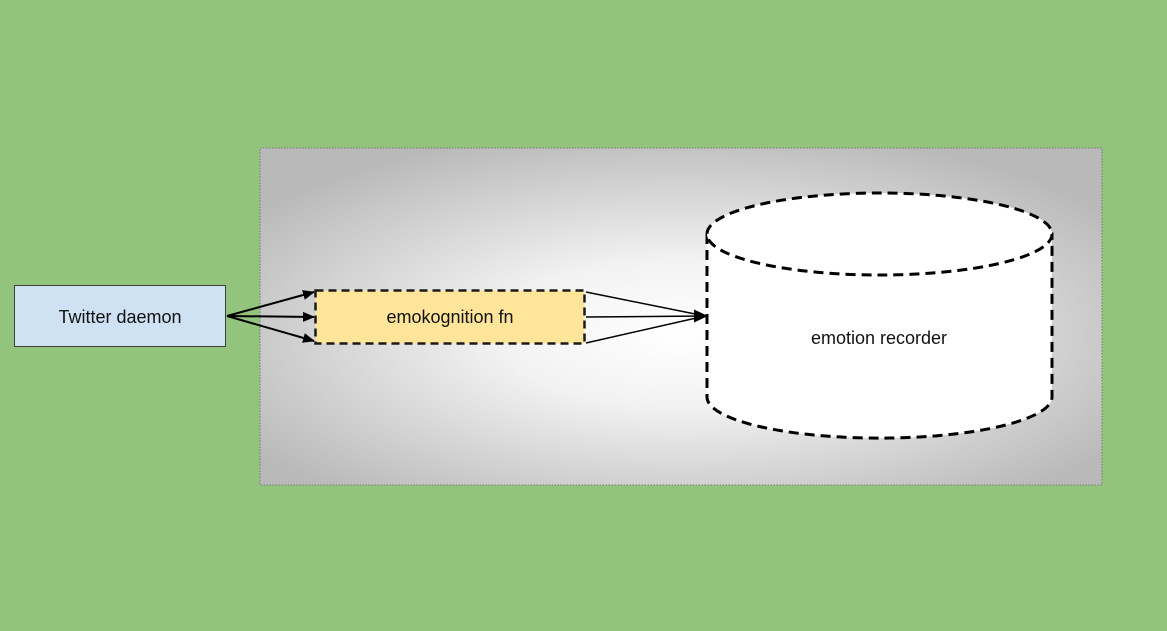 This screenshot has width=1167, height=631. I want to click on emotion-recorder-body, so click(879, 336).